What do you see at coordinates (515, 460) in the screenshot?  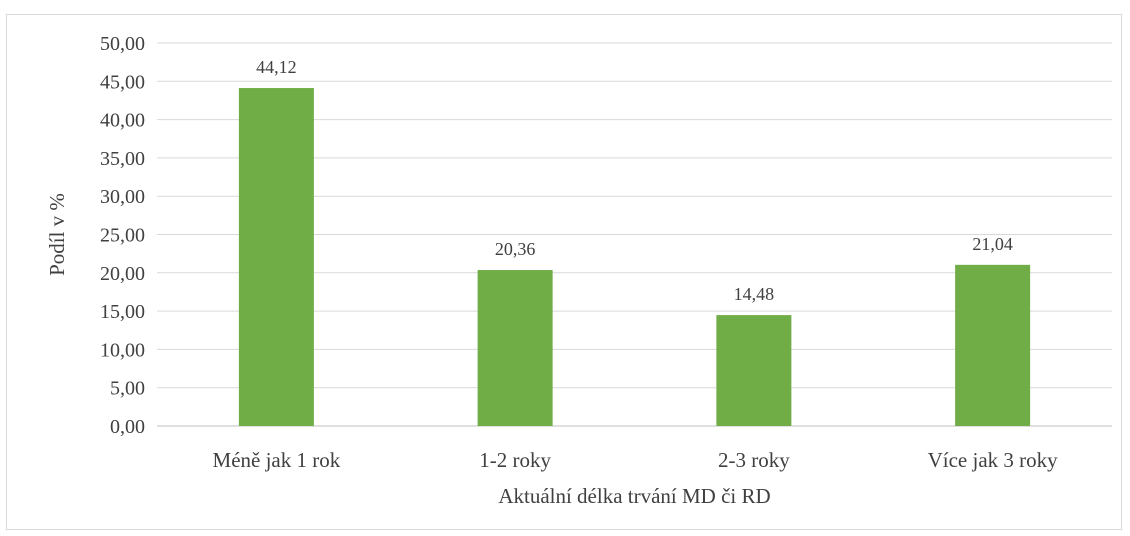 I see `x-category-label: 1-2 roky` at bounding box center [515, 460].